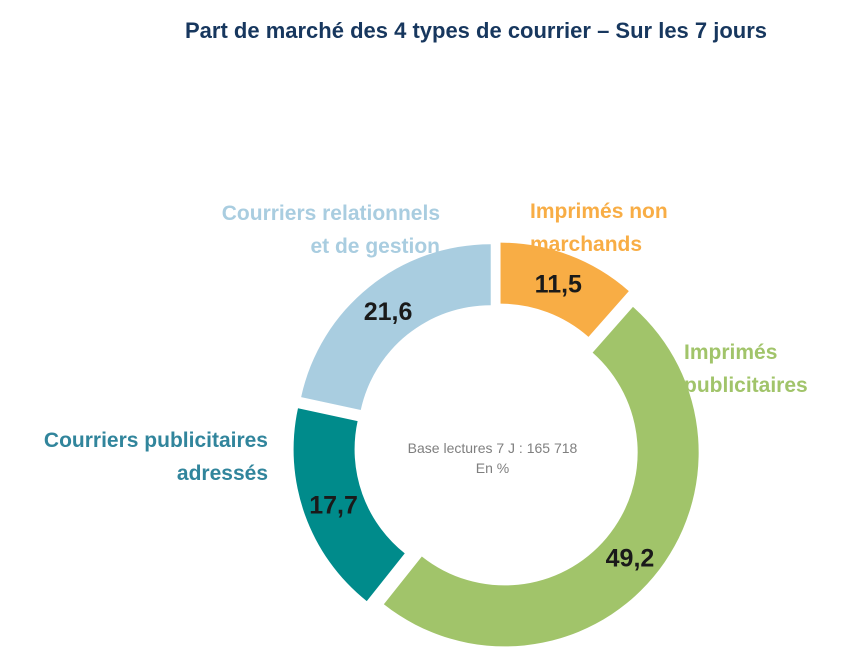  What do you see at coordinates (143, 457) in the screenshot?
I see `label-courriers-publicitaires-adresses: Courriers publicitaires adressés` at bounding box center [143, 457].